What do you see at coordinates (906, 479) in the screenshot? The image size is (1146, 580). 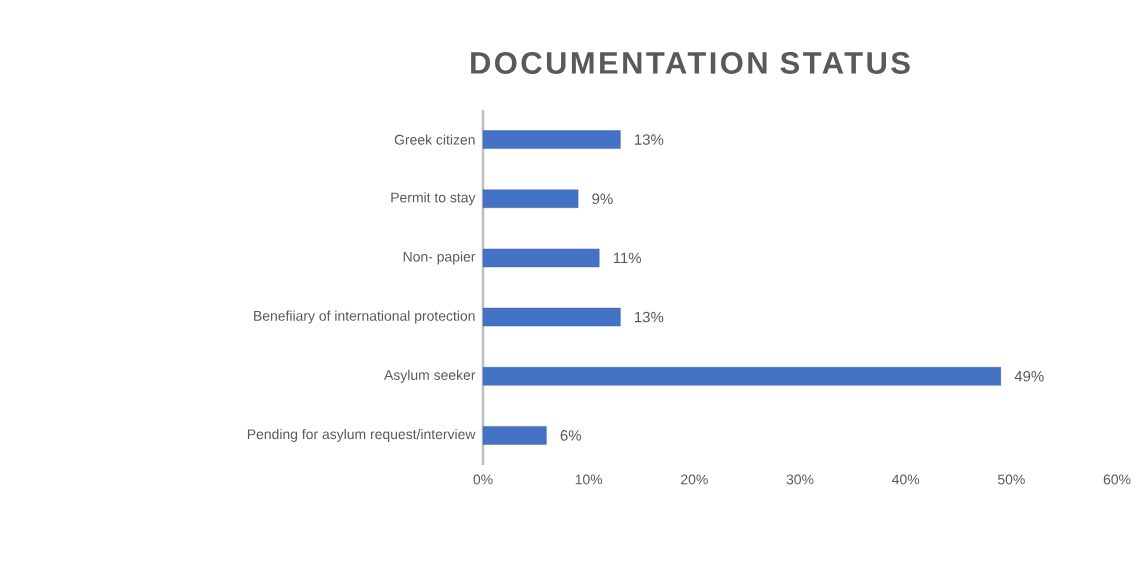 I see `x-tick-label: 40%` at bounding box center [906, 479].